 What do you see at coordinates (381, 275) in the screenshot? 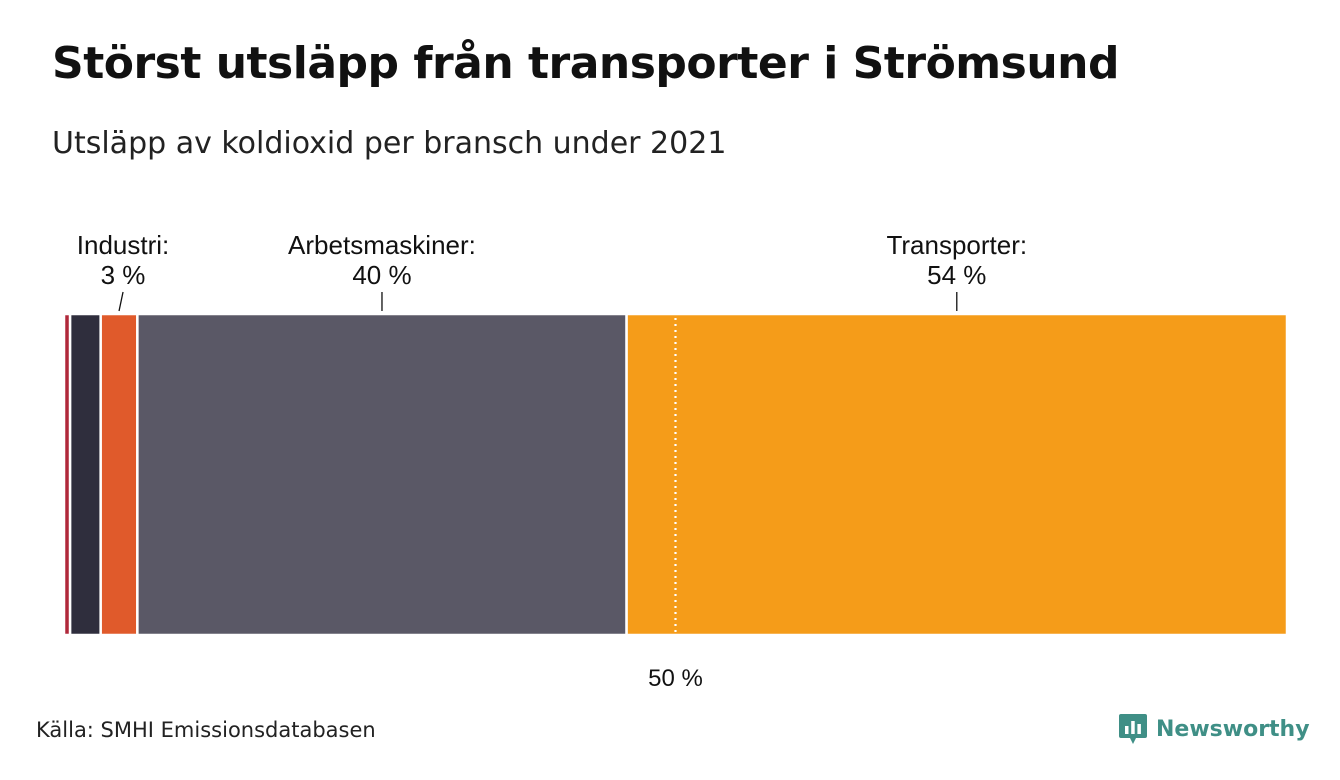
I see `segment-value-label: 40 %` at bounding box center [381, 275].